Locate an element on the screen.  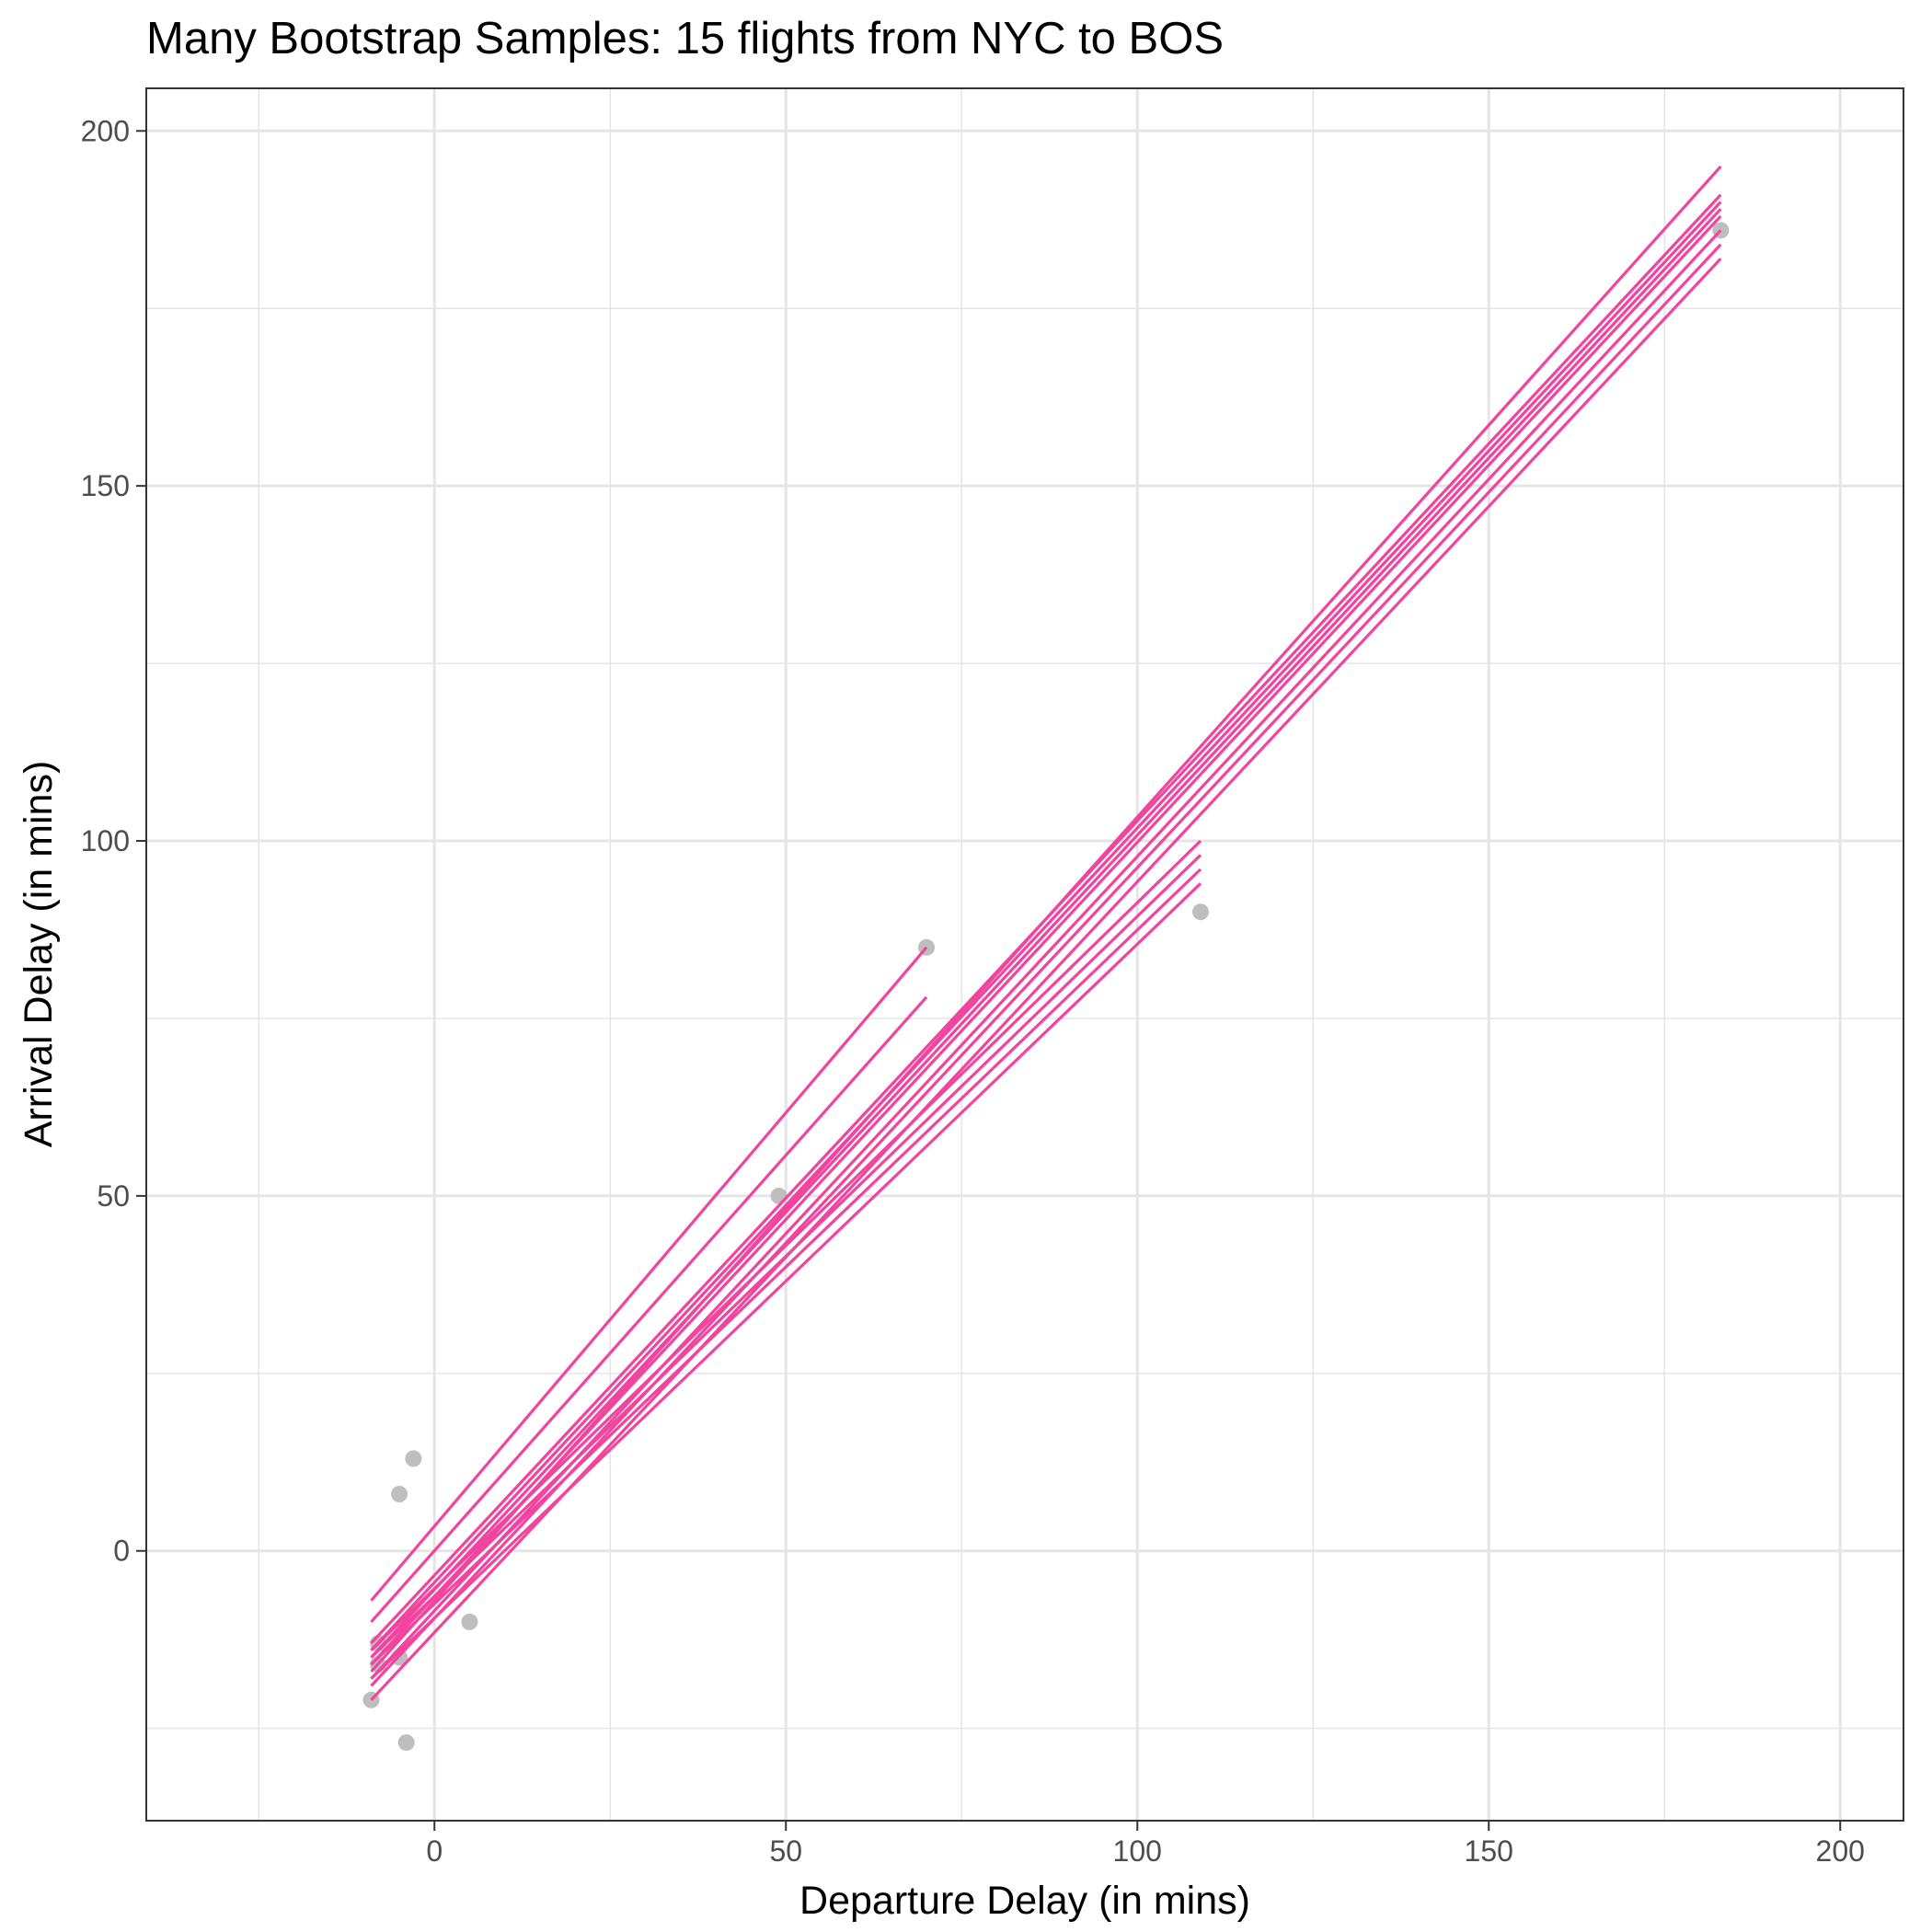
y-axis: 0 50 100 150 200 is located at coordinates (113, 841).